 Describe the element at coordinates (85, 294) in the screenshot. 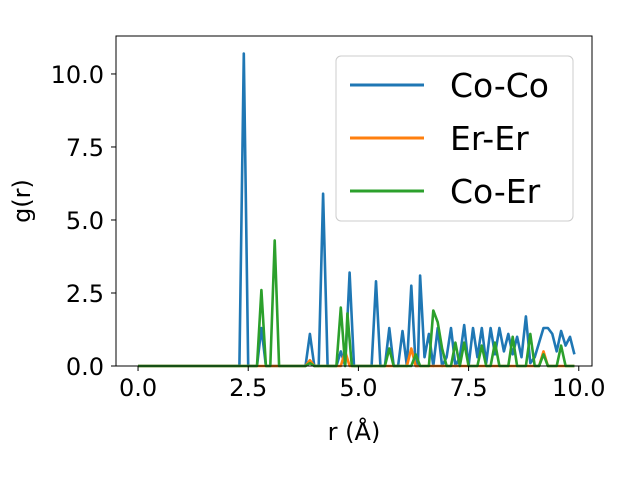

I see `y-tick-label: 2.5` at that location.